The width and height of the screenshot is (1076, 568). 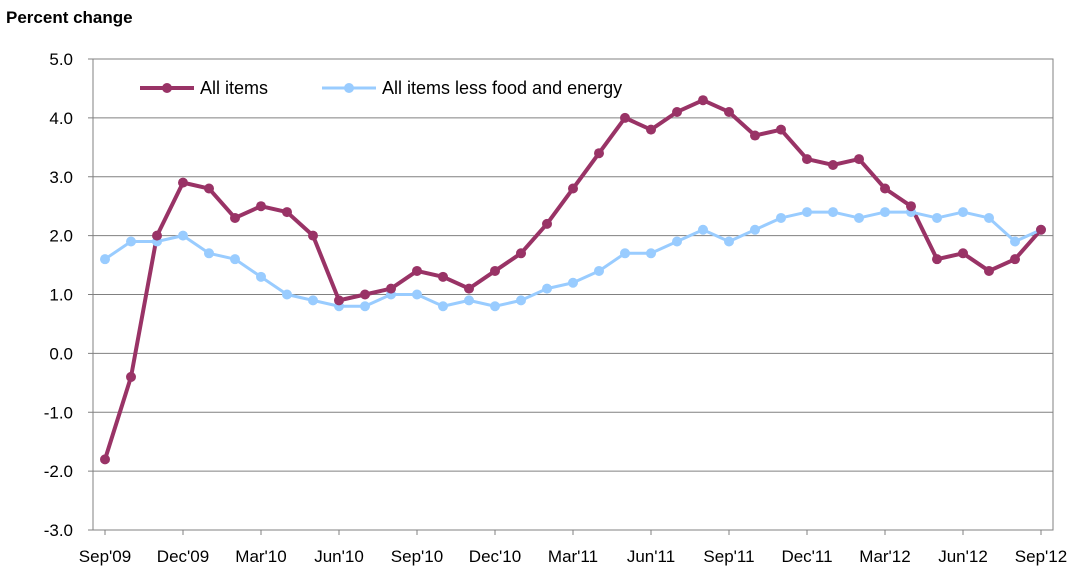 I want to click on legend-label-2: All items less food and energy, so click(x=502, y=88).